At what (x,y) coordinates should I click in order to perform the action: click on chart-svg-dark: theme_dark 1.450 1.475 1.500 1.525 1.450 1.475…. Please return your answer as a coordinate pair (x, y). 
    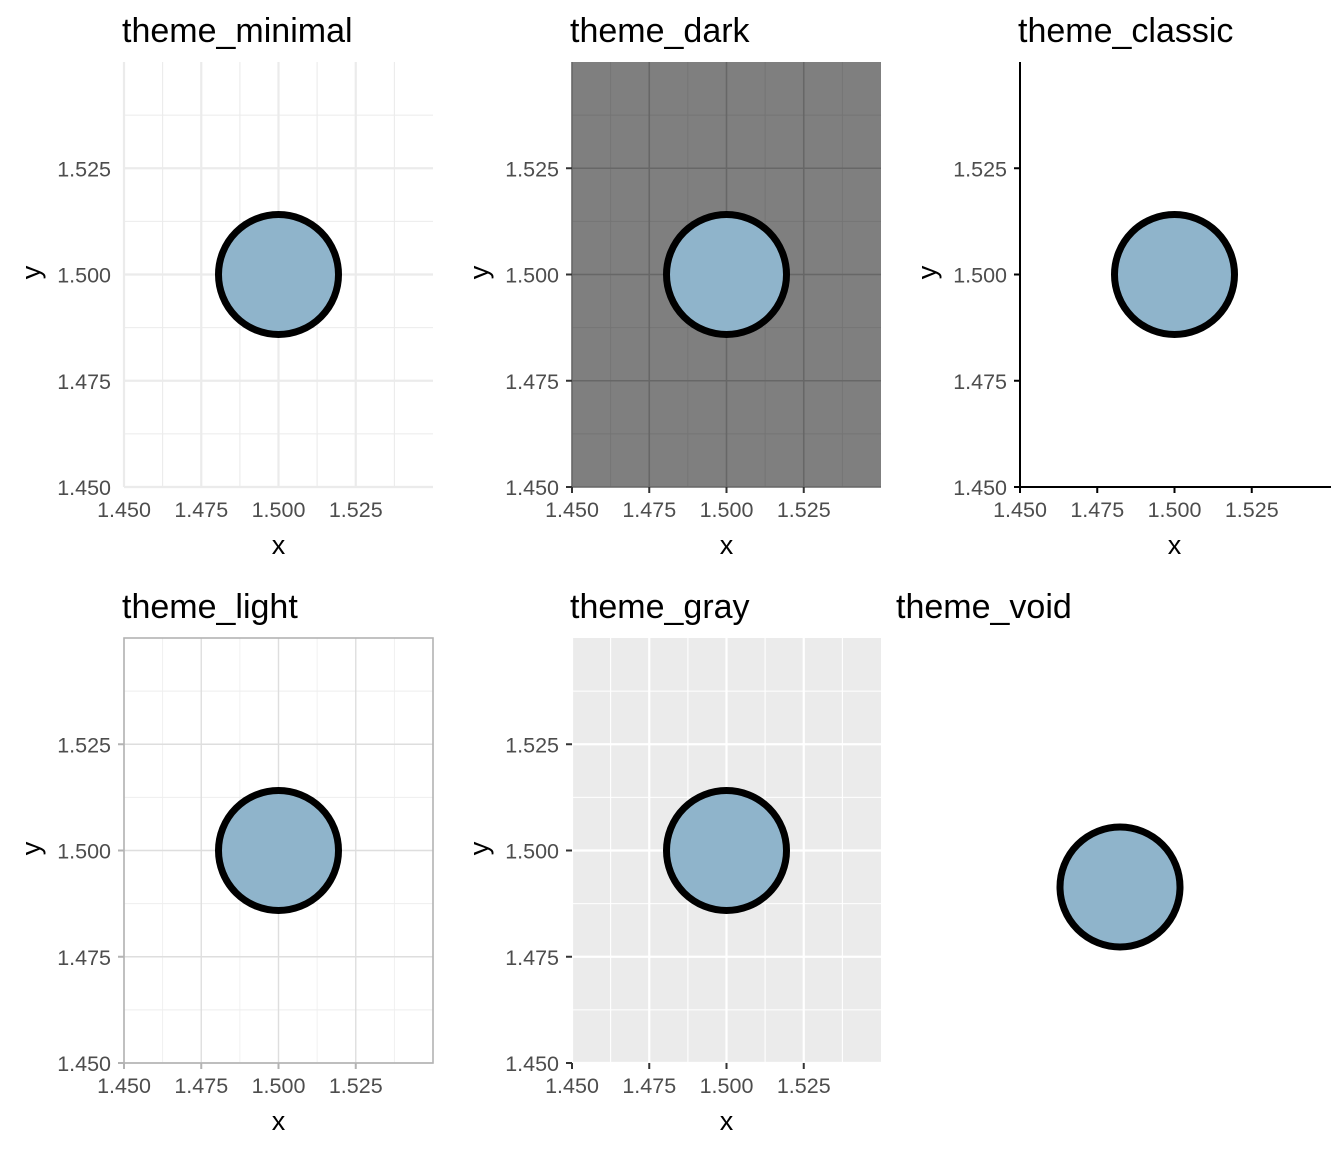
    Looking at the image, I should click on (672, 286).